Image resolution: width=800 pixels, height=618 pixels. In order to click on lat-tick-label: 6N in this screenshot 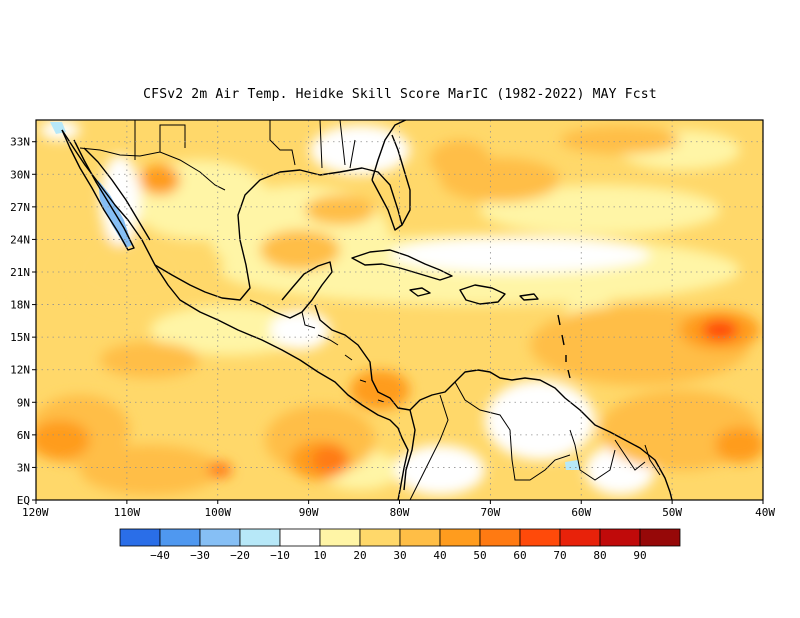, I will do `click(23, 435)`.